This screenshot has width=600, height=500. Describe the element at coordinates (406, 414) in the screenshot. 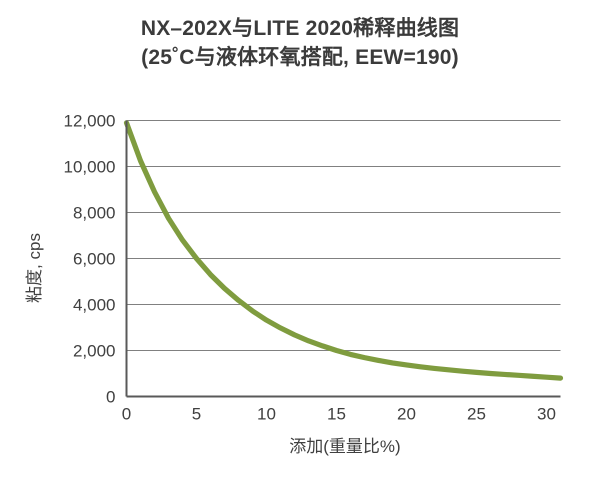

I see `x-tick-label: 20` at that location.